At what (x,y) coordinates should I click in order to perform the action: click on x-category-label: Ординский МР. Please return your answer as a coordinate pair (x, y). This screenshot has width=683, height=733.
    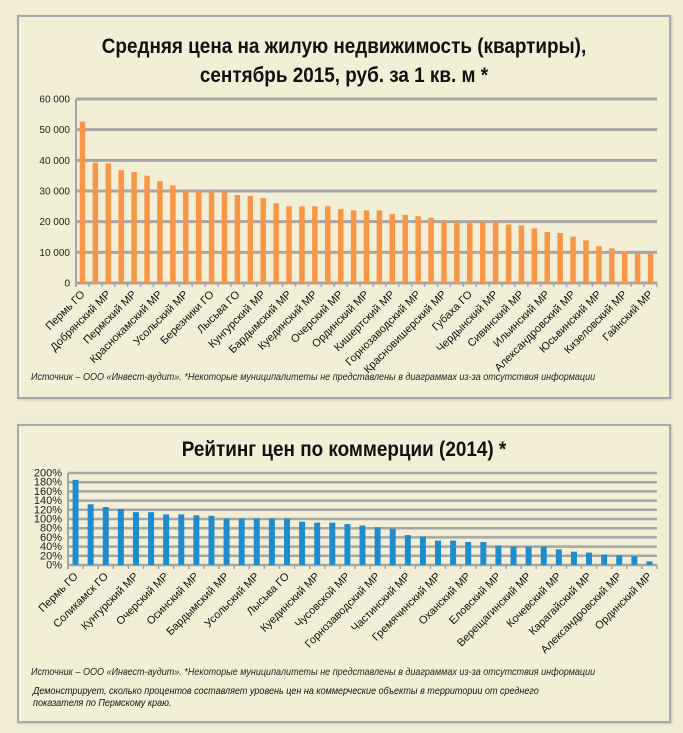
    Looking at the image, I should click on (624, 602).